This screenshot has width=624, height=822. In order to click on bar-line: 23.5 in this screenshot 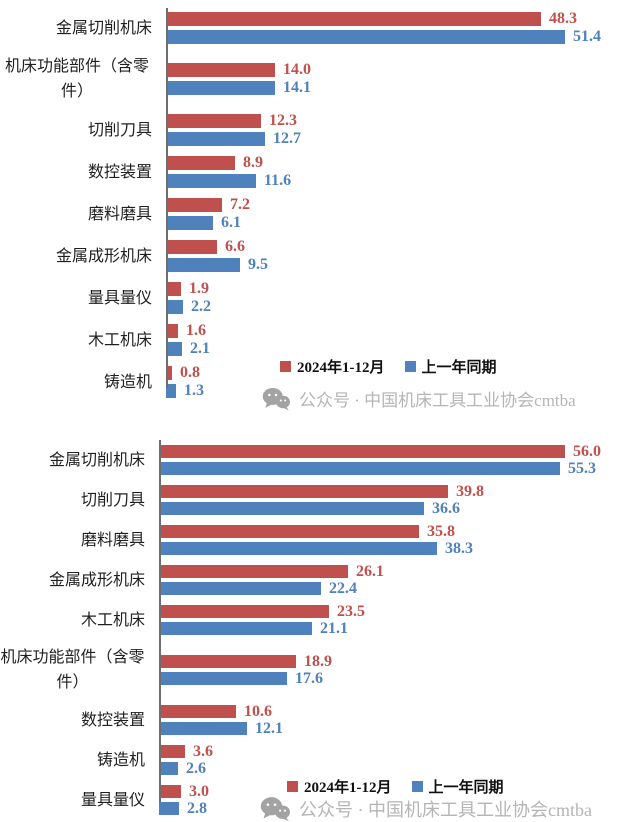, I will do `click(391, 611)`.